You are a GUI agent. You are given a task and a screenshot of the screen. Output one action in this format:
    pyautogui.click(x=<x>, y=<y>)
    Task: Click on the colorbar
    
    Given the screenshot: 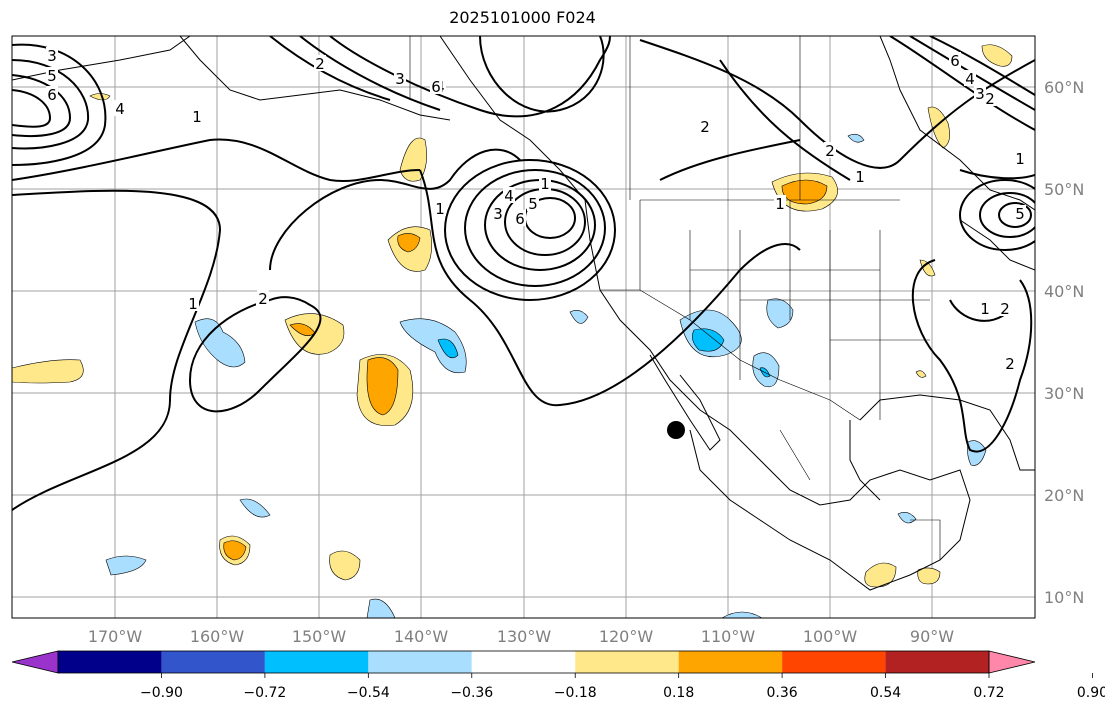 What is the action you would take?
    pyautogui.click(x=523, y=662)
    